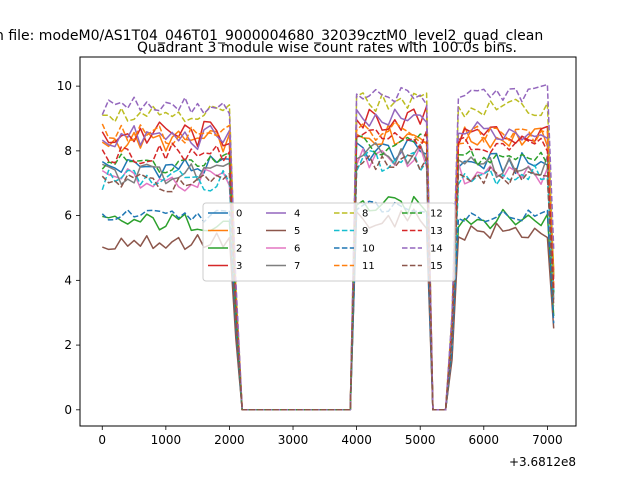 Image resolution: width=640 pixels, height=480 pixels. Describe the element at coordinates (225, 249) in the screenshot. I see `legend-entry-2: 2` at that location.